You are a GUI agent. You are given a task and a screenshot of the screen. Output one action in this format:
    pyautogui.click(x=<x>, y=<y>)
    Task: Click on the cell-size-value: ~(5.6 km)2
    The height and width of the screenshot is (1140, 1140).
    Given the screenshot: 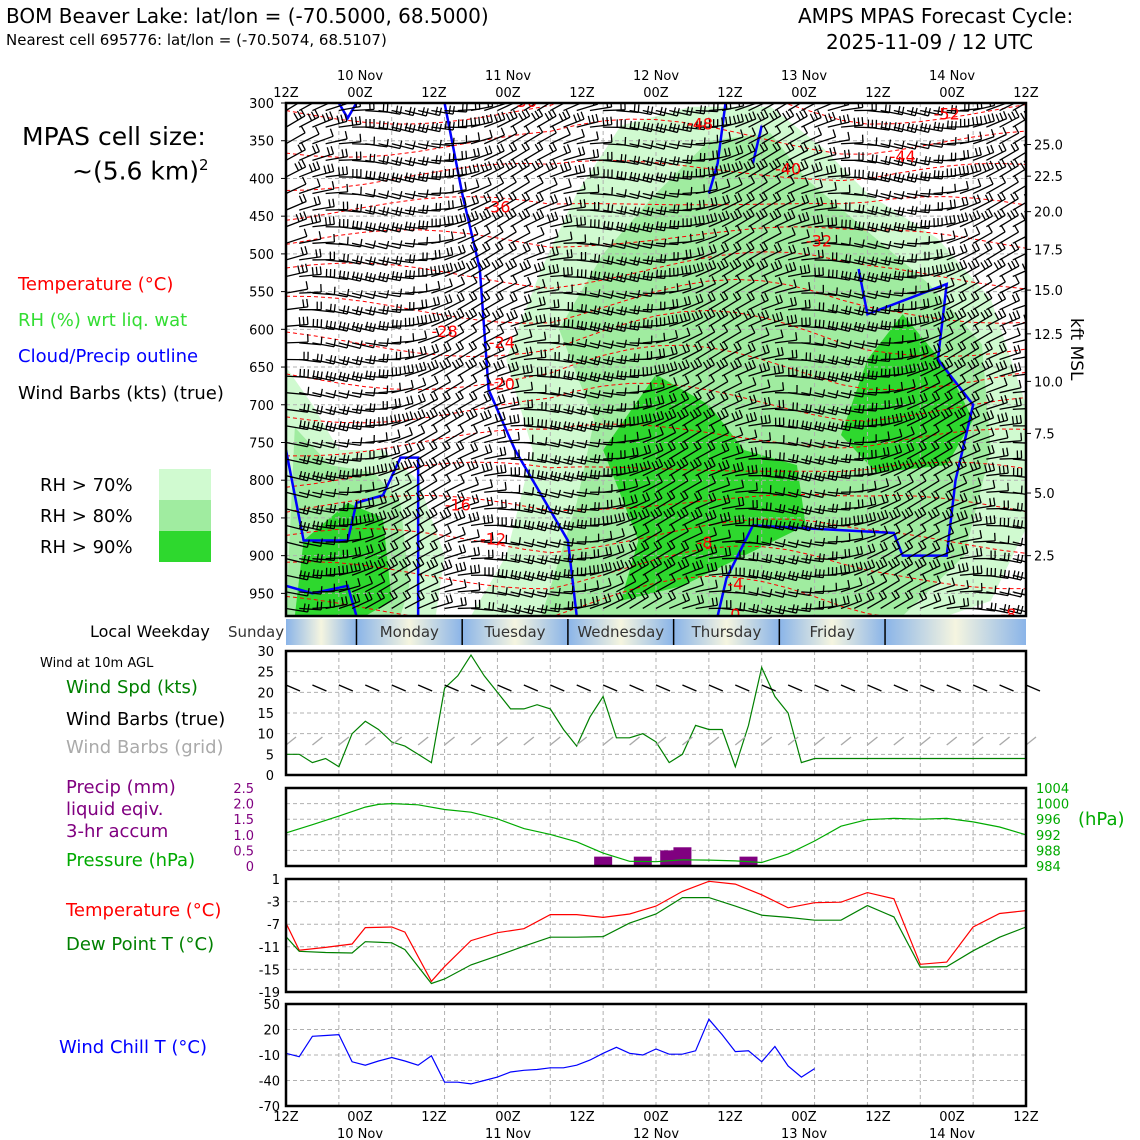 What is the action you would take?
    pyautogui.click(x=140, y=171)
    